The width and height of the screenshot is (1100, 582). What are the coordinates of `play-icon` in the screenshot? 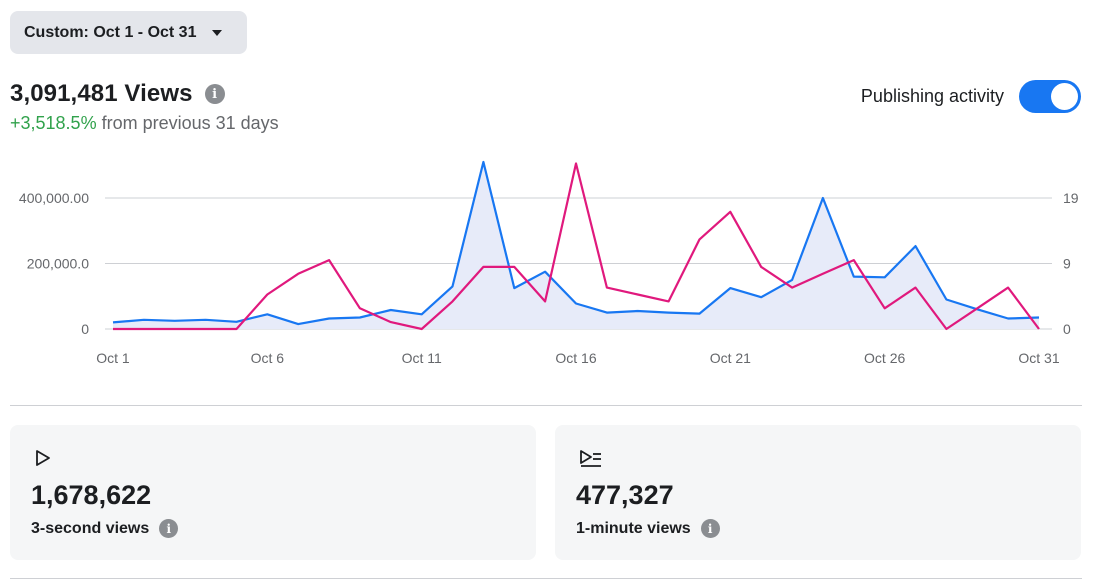 It's located at (43, 458).